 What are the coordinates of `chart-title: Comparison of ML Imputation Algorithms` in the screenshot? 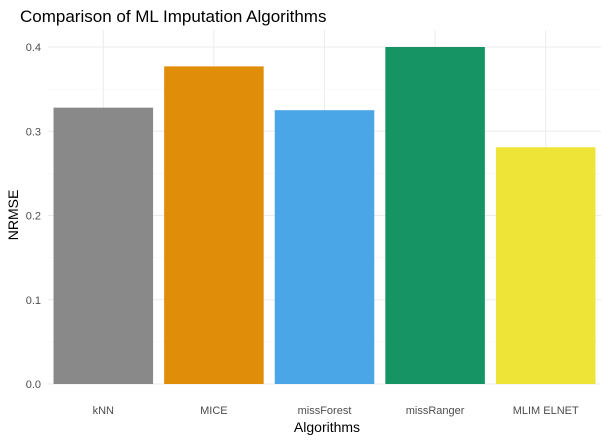 It's located at (173, 16).